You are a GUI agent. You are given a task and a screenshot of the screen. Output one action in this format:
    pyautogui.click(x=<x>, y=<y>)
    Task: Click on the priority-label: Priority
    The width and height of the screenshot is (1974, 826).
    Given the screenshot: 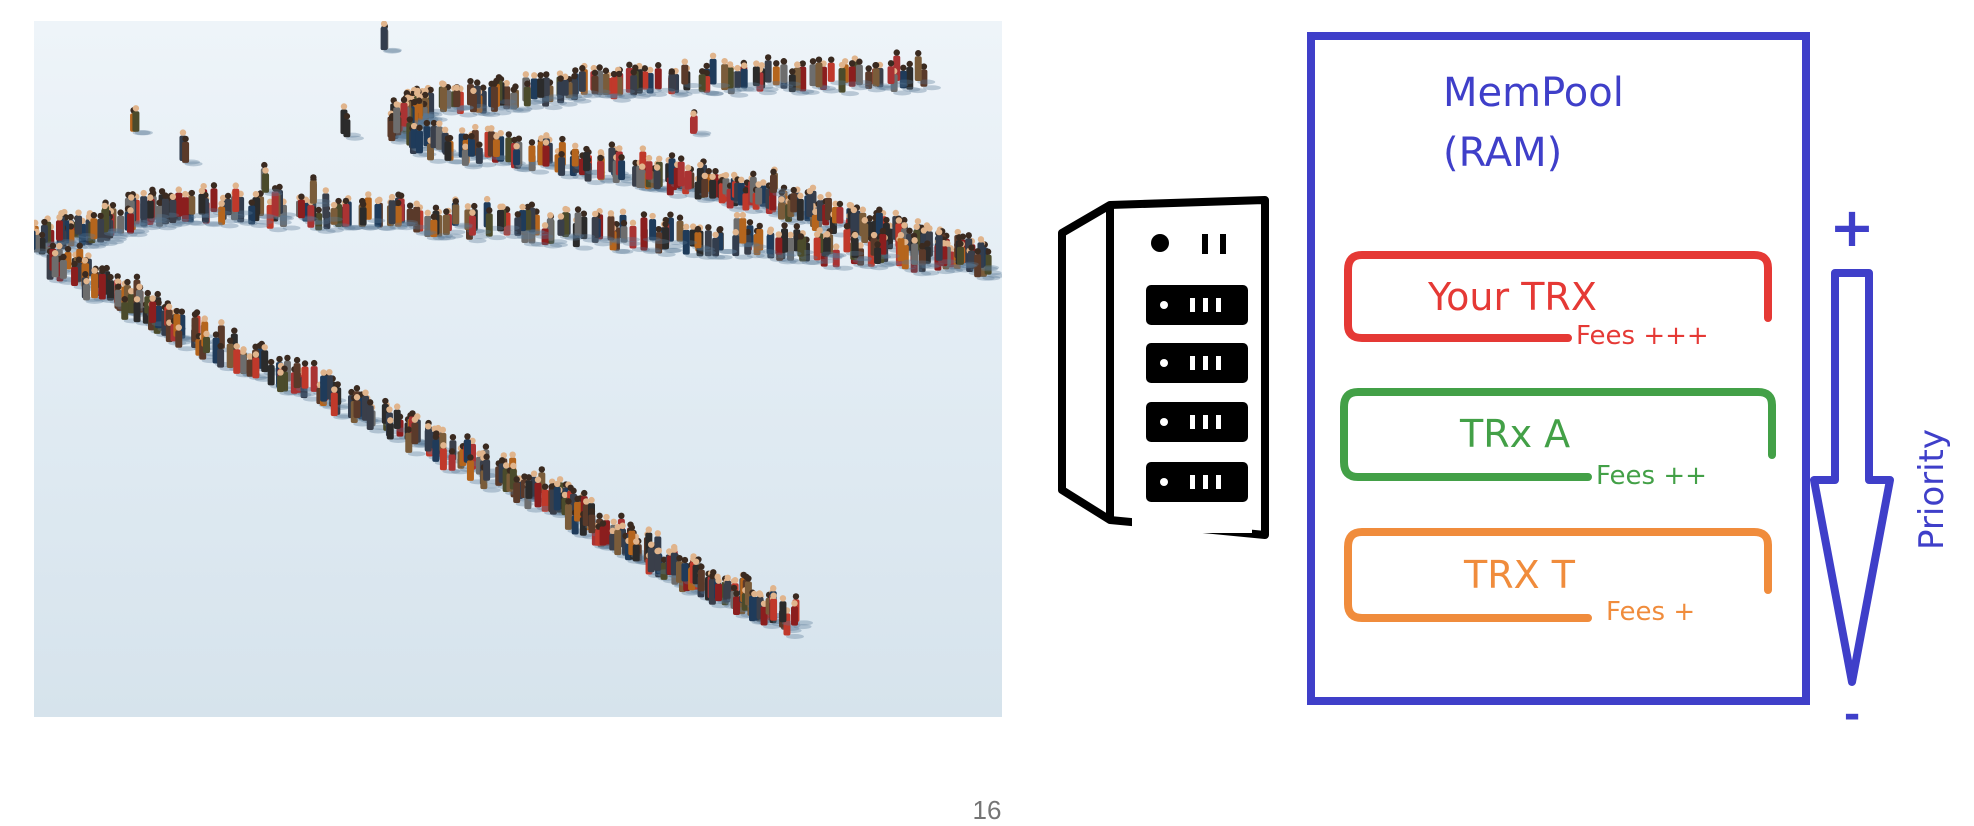 What is the action you would take?
    pyautogui.click(x=1932, y=489)
    